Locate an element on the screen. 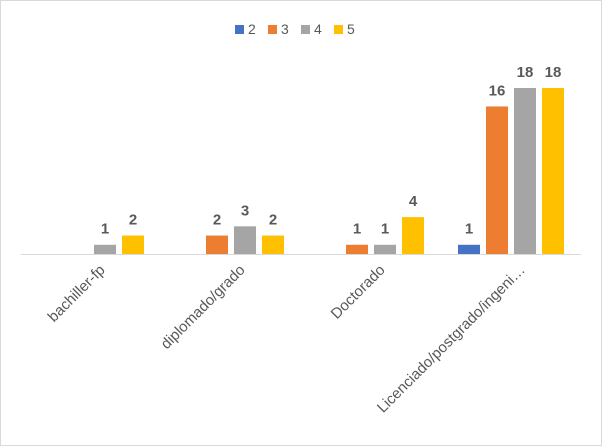 The height and width of the screenshot is (446, 602). legend-label: 4 is located at coordinates (318, 29).